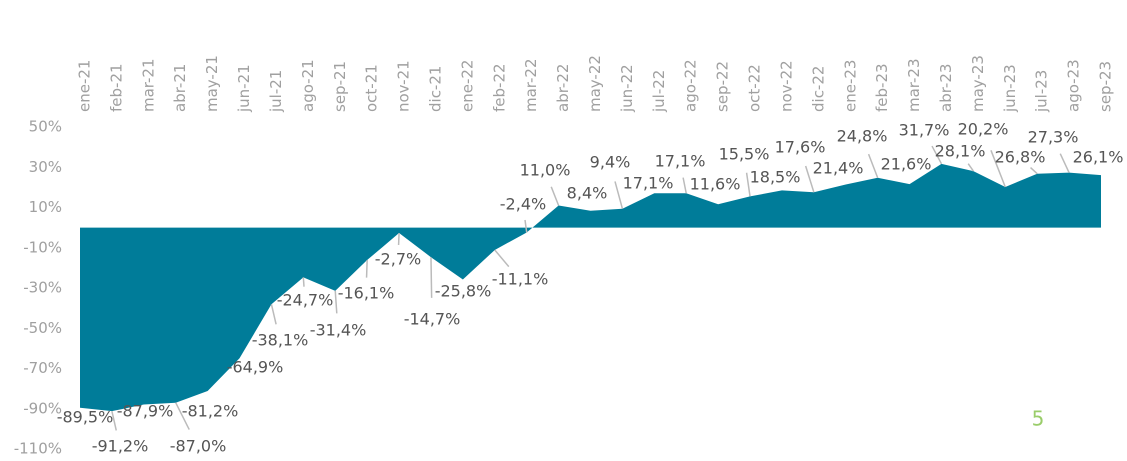  Describe the element at coordinates (255, 367) in the screenshot. I see `data-label: -64,9%` at that location.